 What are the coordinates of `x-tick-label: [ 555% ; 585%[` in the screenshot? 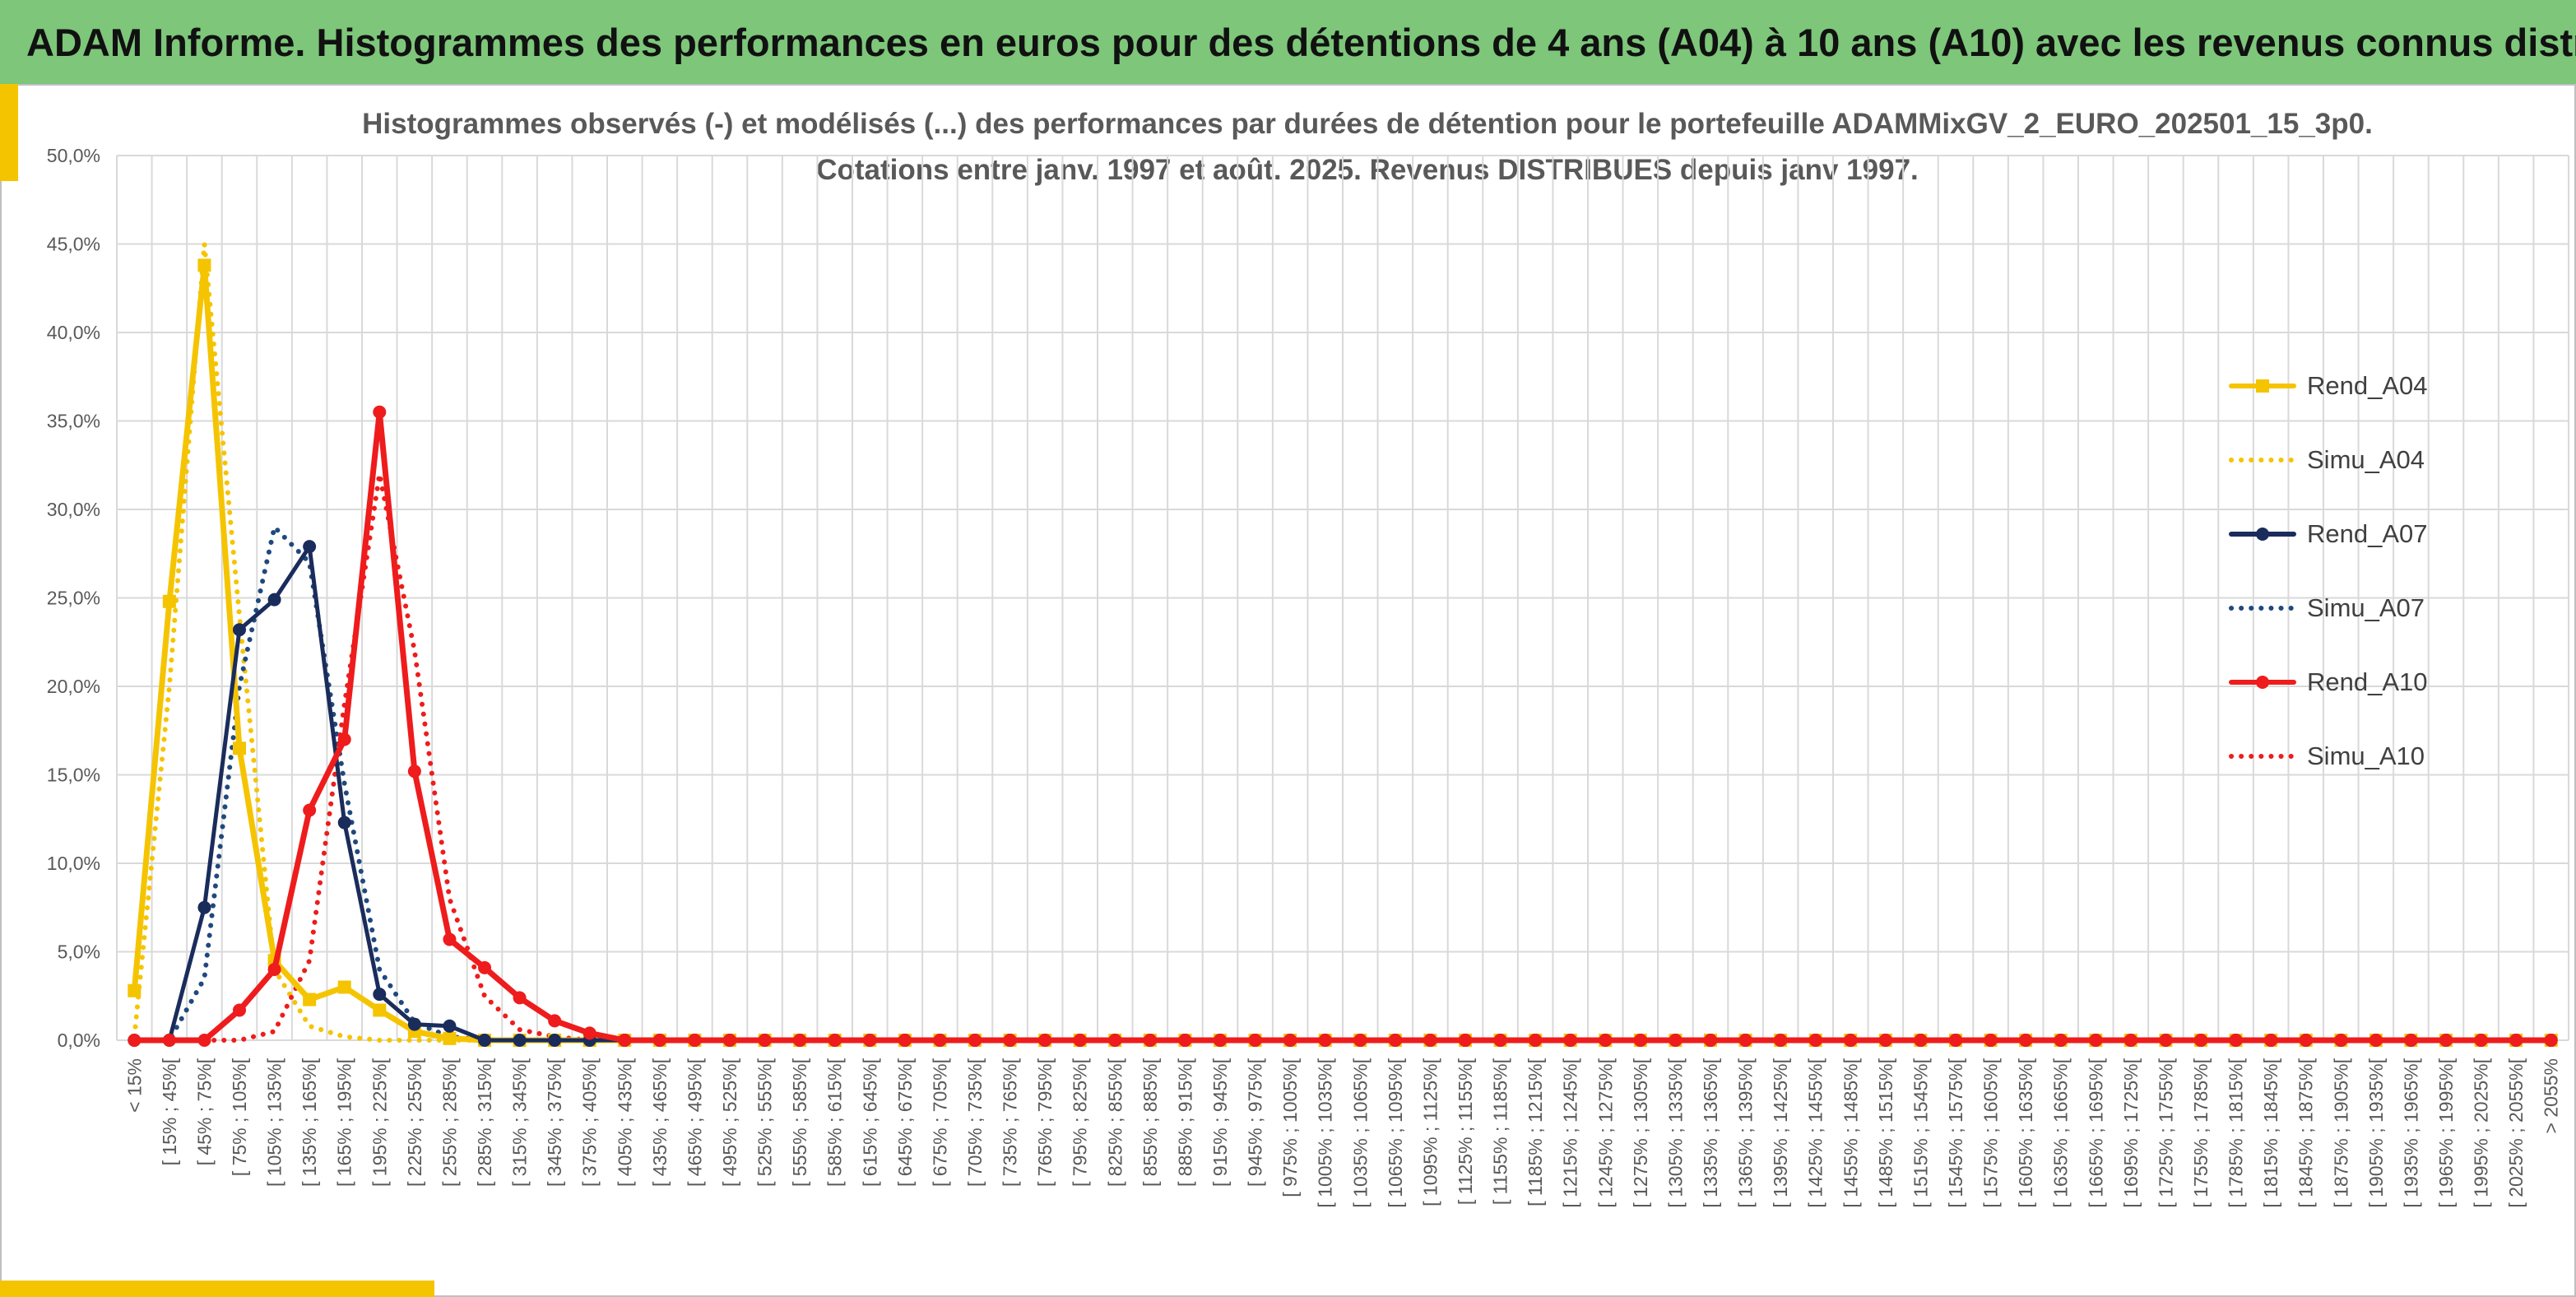 It's located at (800, 1122).